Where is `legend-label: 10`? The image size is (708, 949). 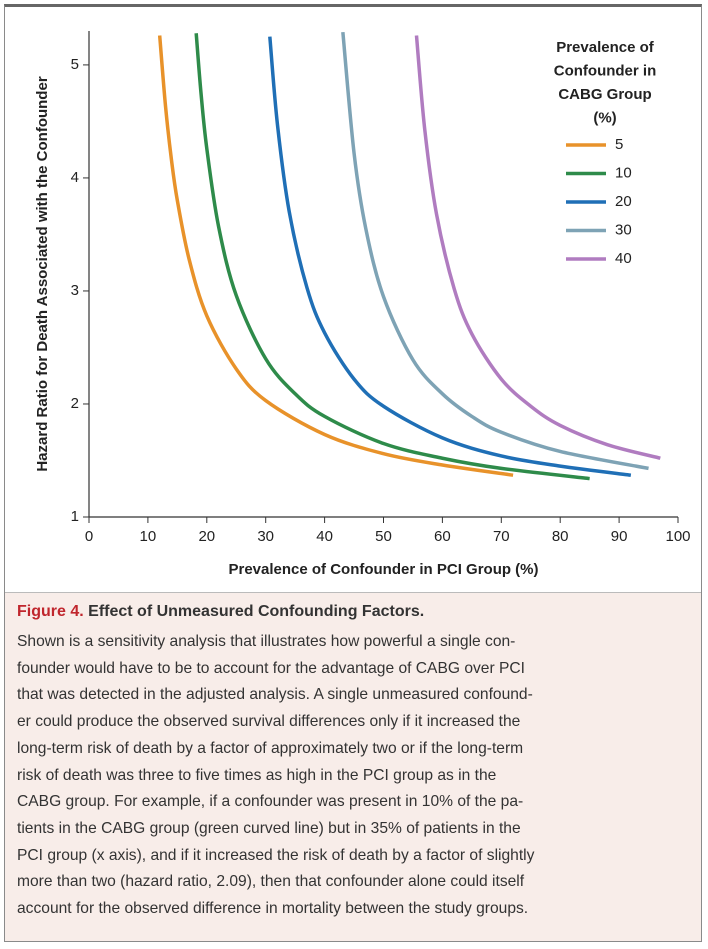 legend-label: 10 is located at coordinates (623, 172).